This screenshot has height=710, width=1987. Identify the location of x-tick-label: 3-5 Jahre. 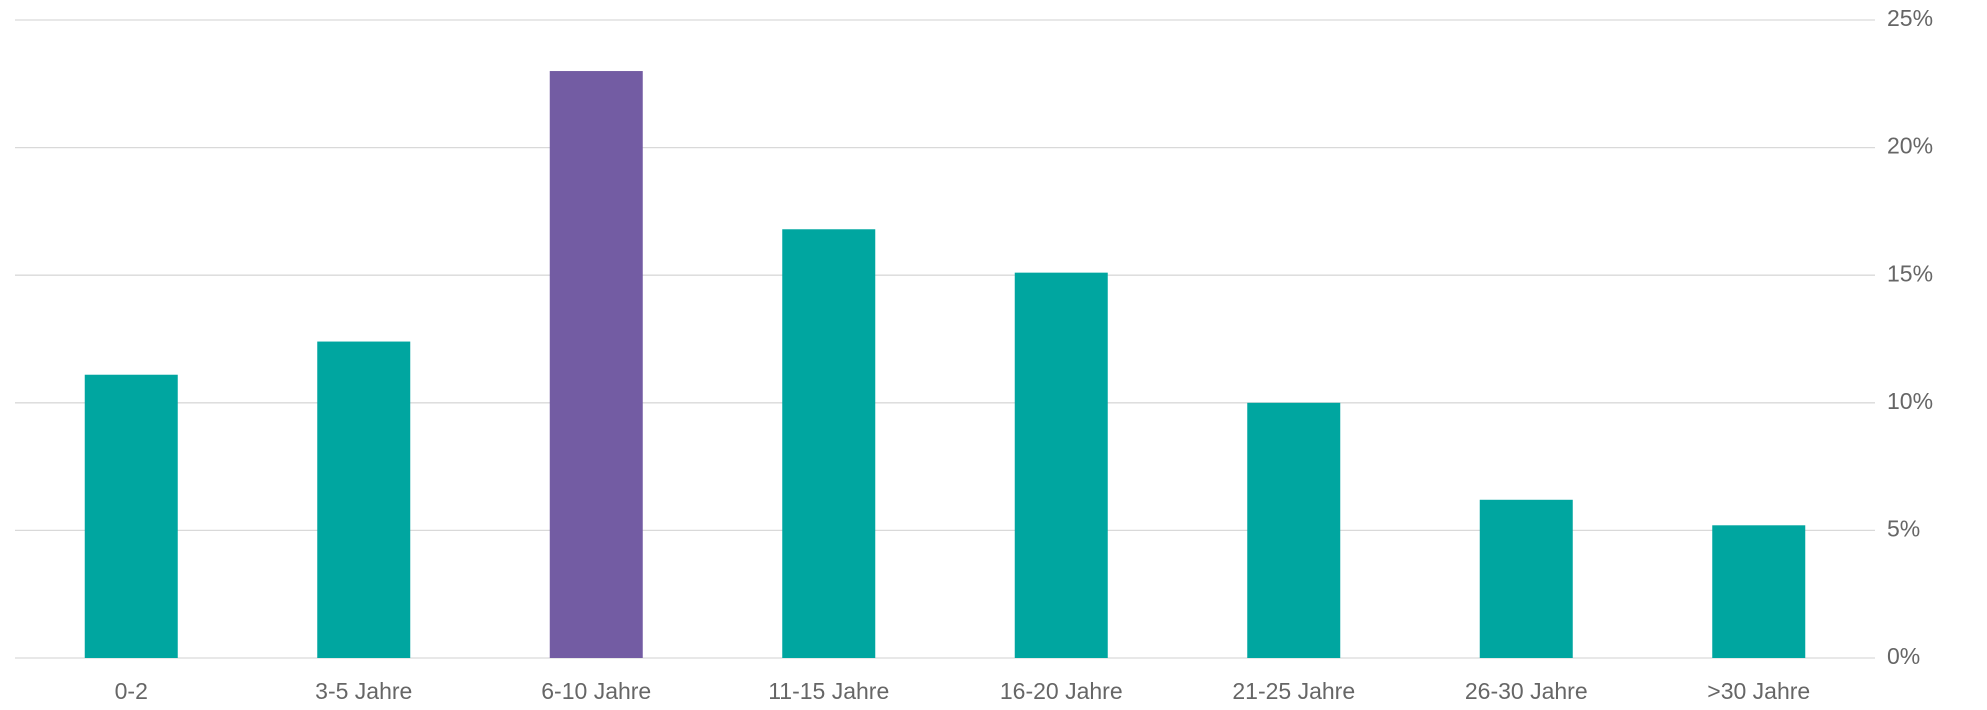
(363, 691).